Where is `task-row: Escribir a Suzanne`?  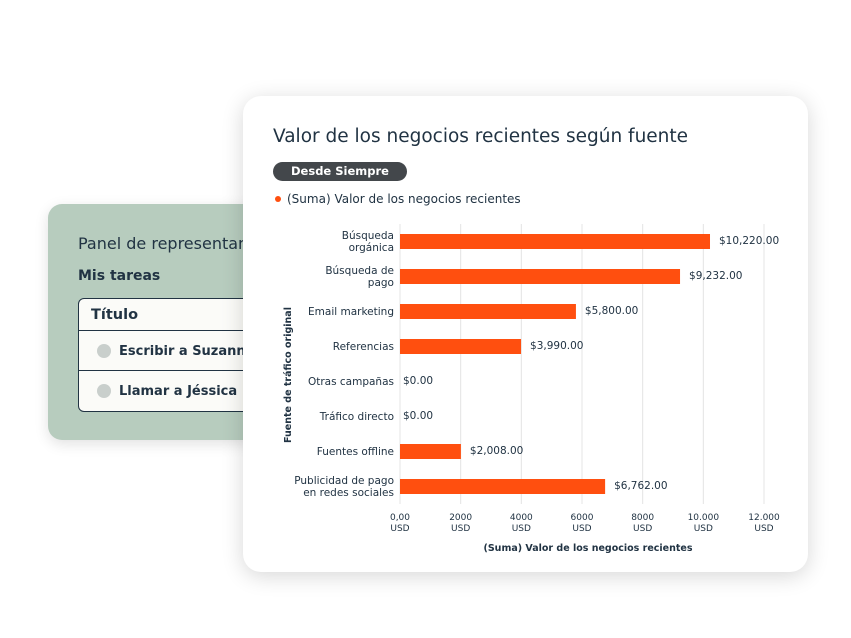
task-row: Escribir a Suzanne is located at coordinates (189, 350).